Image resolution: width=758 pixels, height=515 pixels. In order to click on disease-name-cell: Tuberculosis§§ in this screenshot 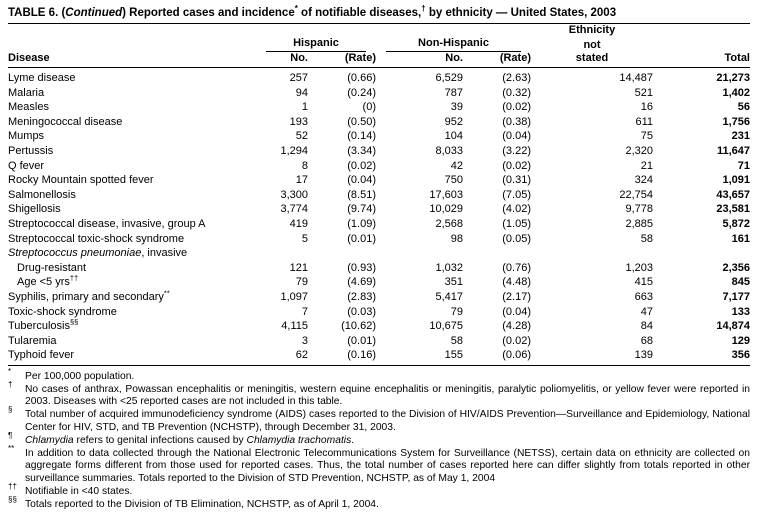, I will do `click(132, 326)`.